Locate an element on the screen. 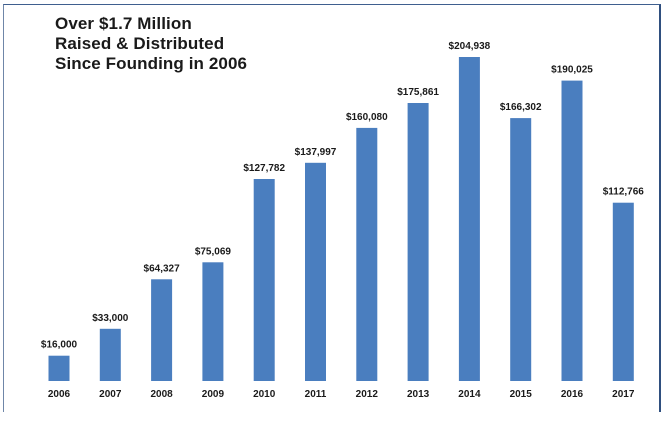 The height and width of the screenshot is (422, 671). x-tick-2012: 2012 is located at coordinates (367, 394).